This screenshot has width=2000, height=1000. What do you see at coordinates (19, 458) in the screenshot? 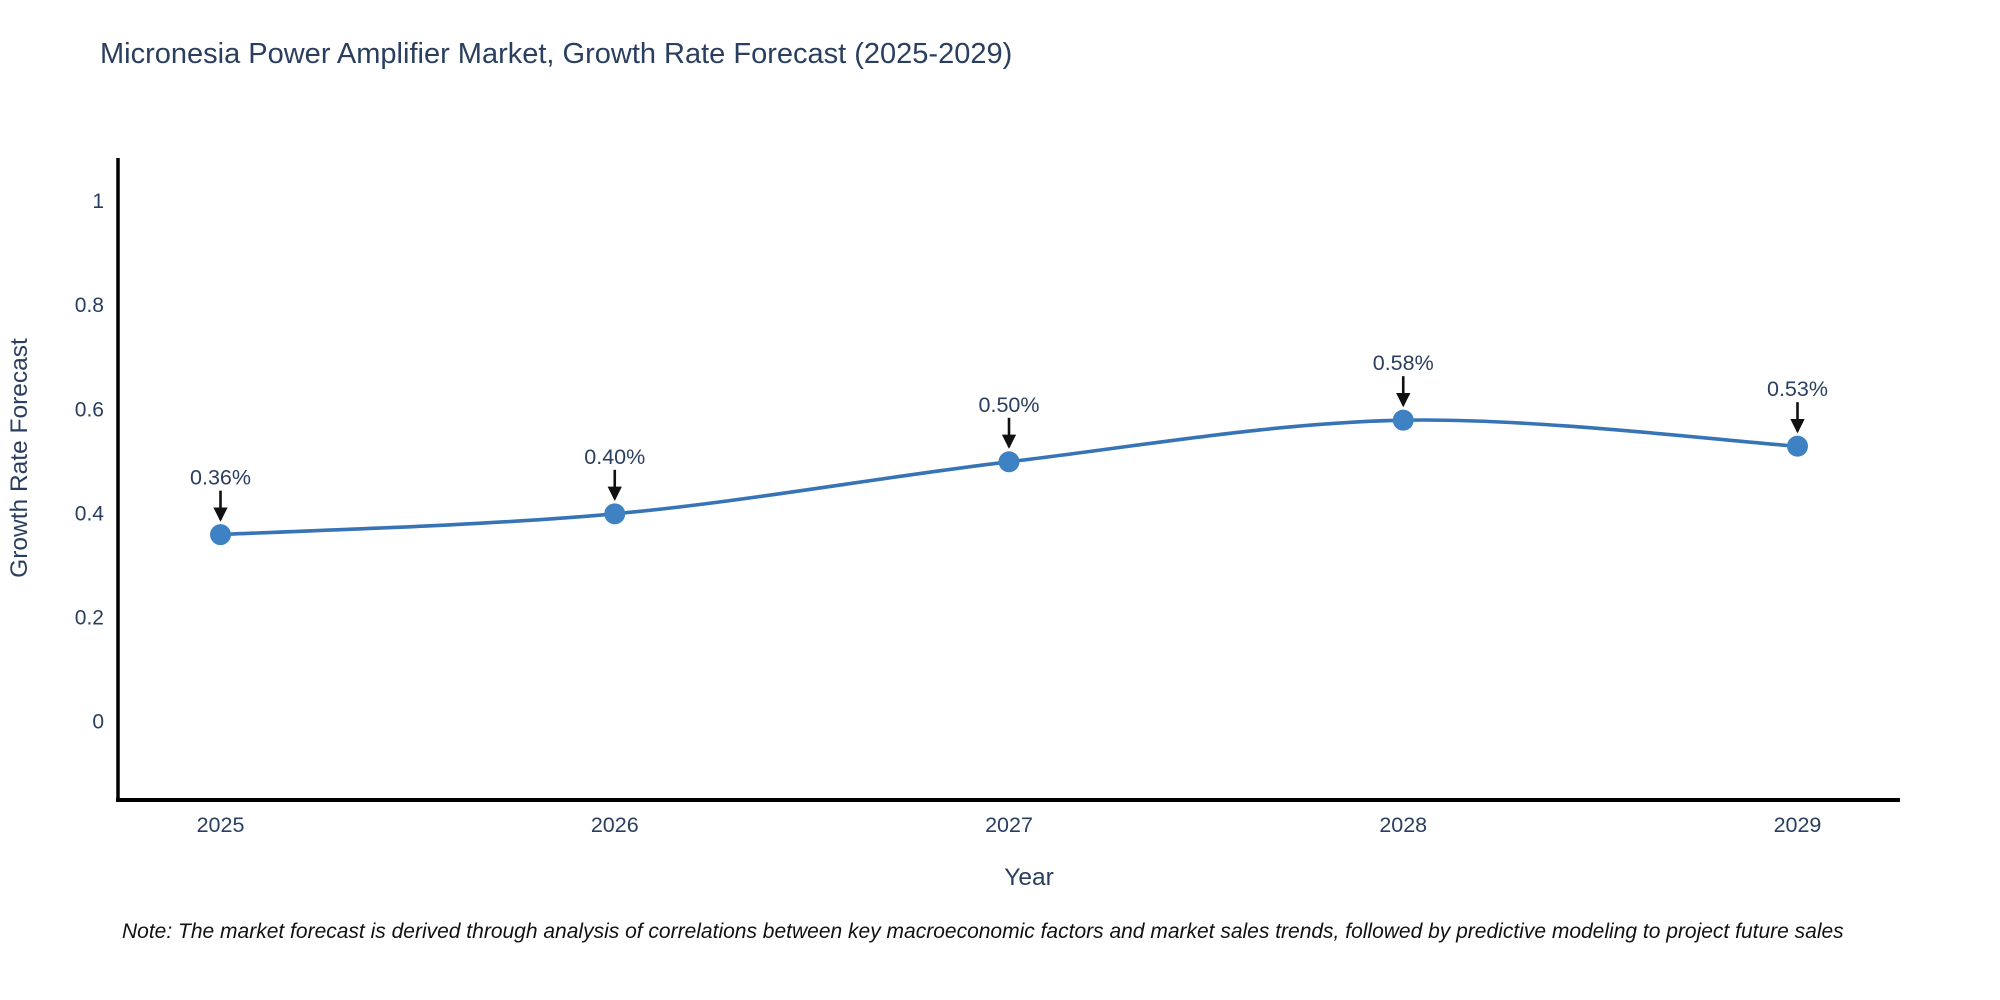
I see `y-axis-title: Growth Rate Forecast` at bounding box center [19, 458].